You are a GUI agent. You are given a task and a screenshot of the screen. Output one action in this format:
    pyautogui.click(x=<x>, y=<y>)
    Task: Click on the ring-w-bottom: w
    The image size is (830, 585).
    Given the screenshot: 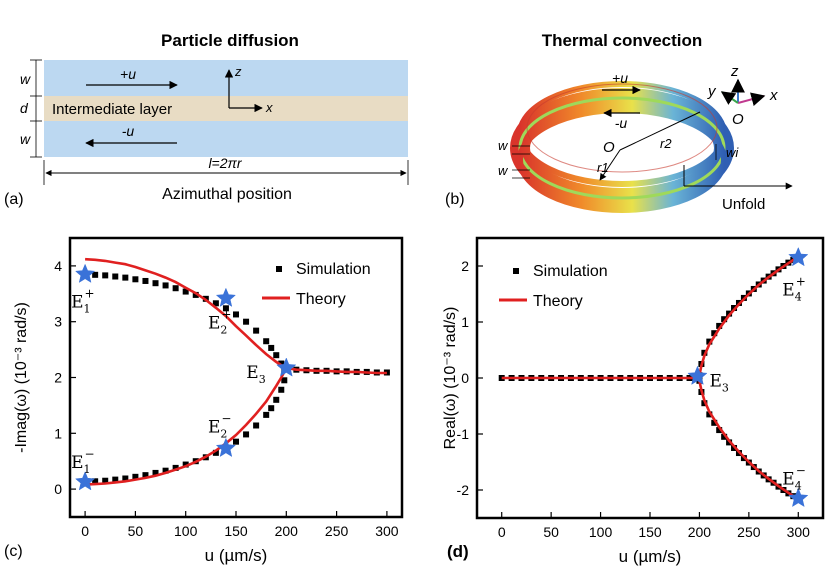 What is the action you would take?
    pyautogui.click(x=503, y=170)
    